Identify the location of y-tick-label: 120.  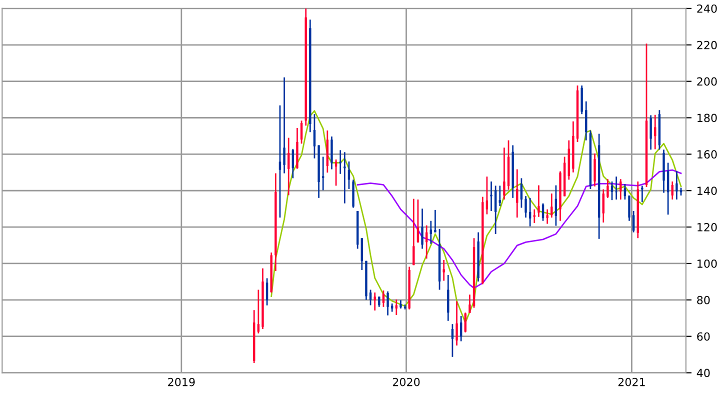
(707, 227).